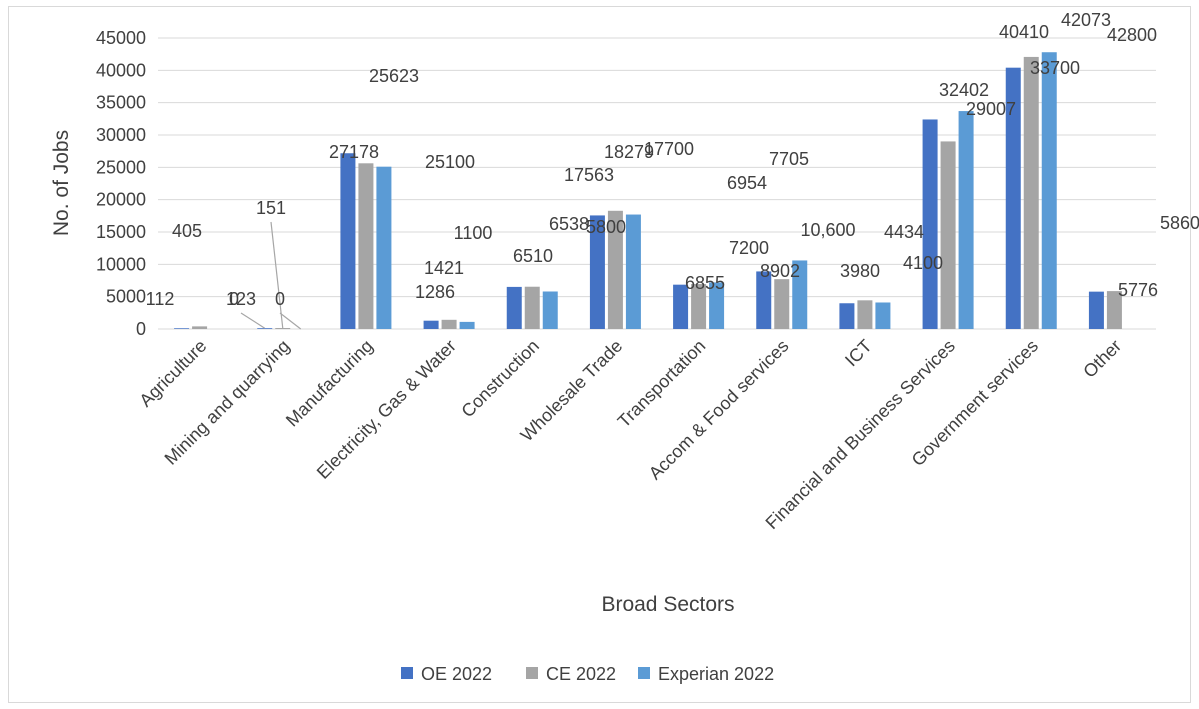 The width and height of the screenshot is (1199, 709). What do you see at coordinates (964, 90) in the screenshot?
I see `data-label: 32402` at bounding box center [964, 90].